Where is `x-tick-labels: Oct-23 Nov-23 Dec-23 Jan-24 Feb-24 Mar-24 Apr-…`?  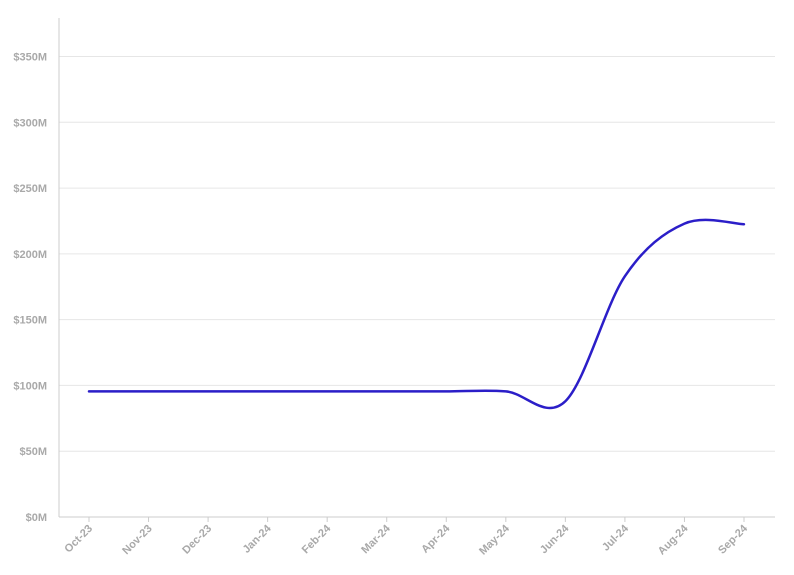 x-tick-labels: Oct-23 Nov-23 Dec-23 Jan-24 Feb-24 Mar-24 Apr-… is located at coordinates (406, 537).